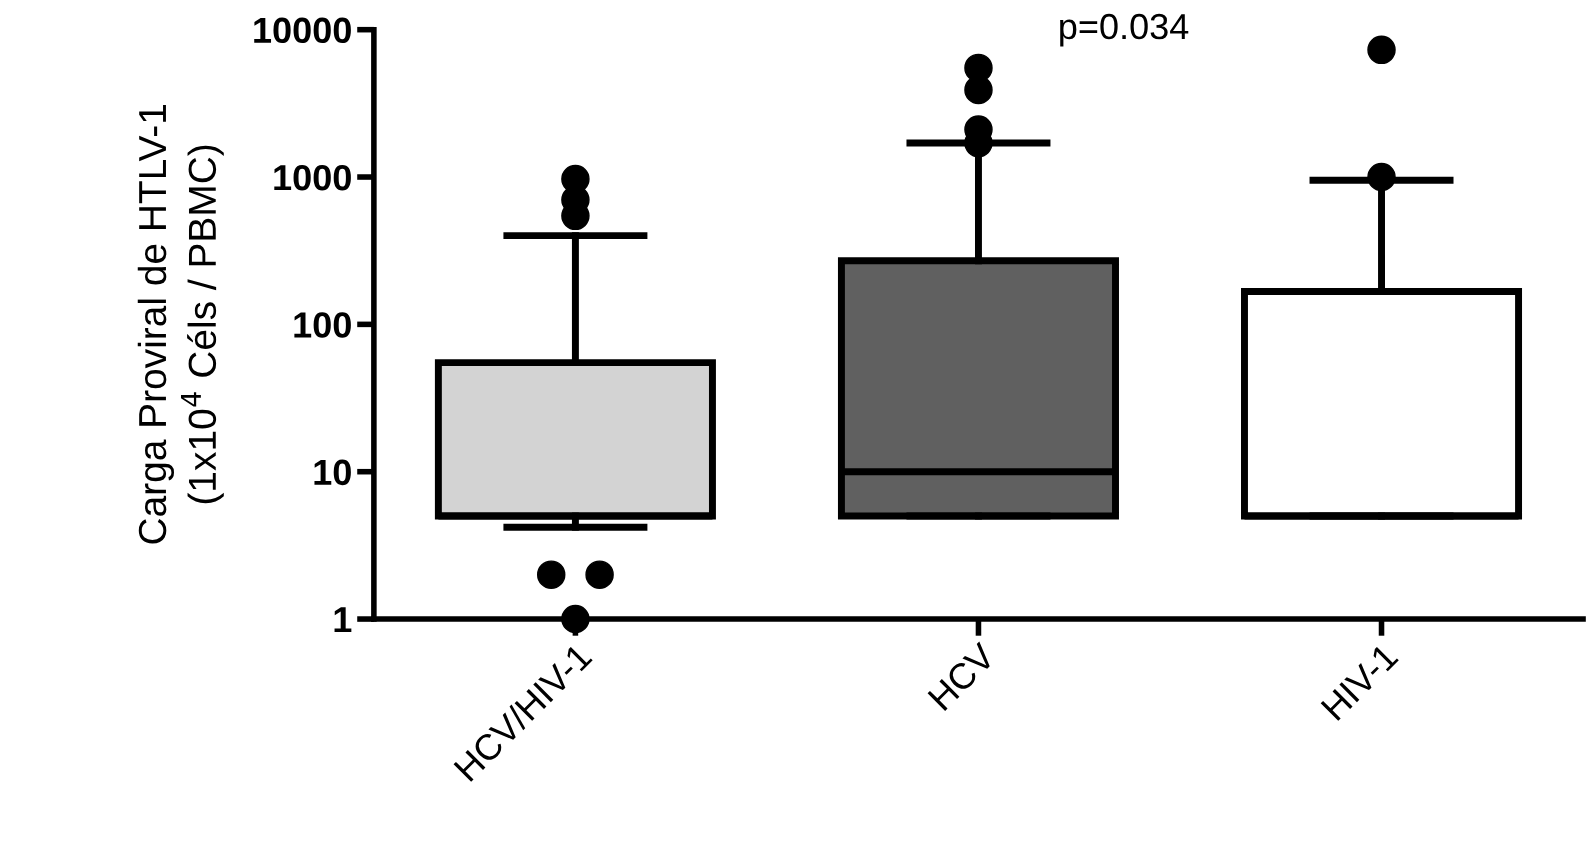 The width and height of the screenshot is (1591, 848). What do you see at coordinates (312, 177) in the screenshot?
I see `y-tick-label: 1000` at bounding box center [312, 177].